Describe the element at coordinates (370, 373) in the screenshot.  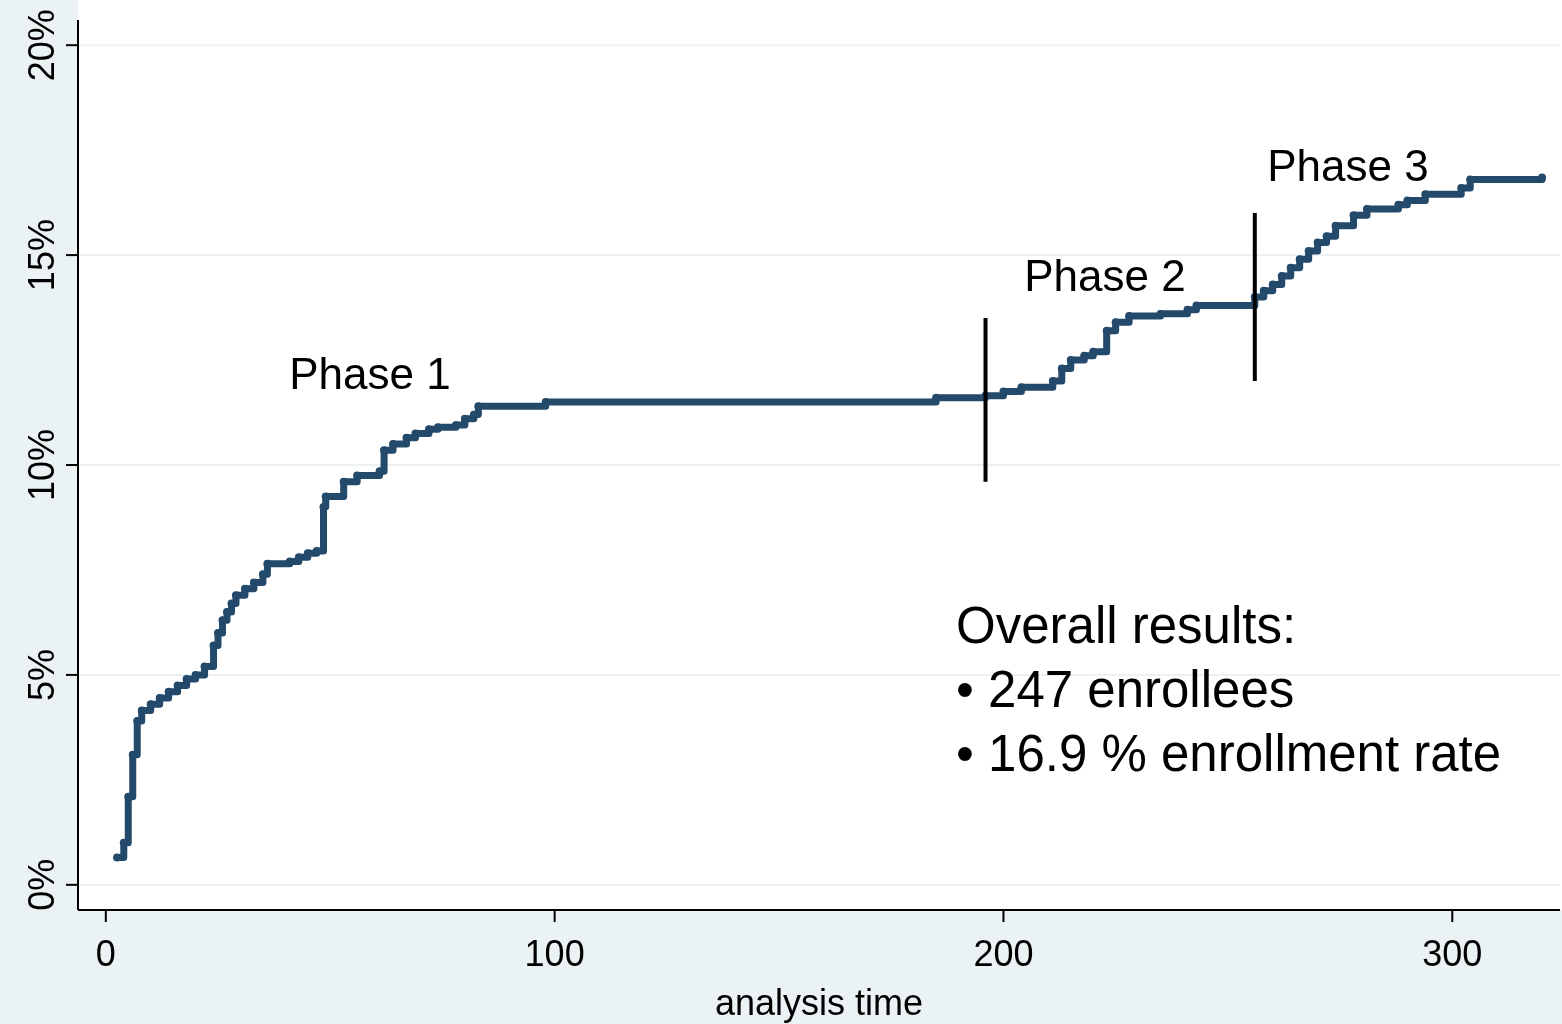
I see `annotation: Phase 1` at that location.